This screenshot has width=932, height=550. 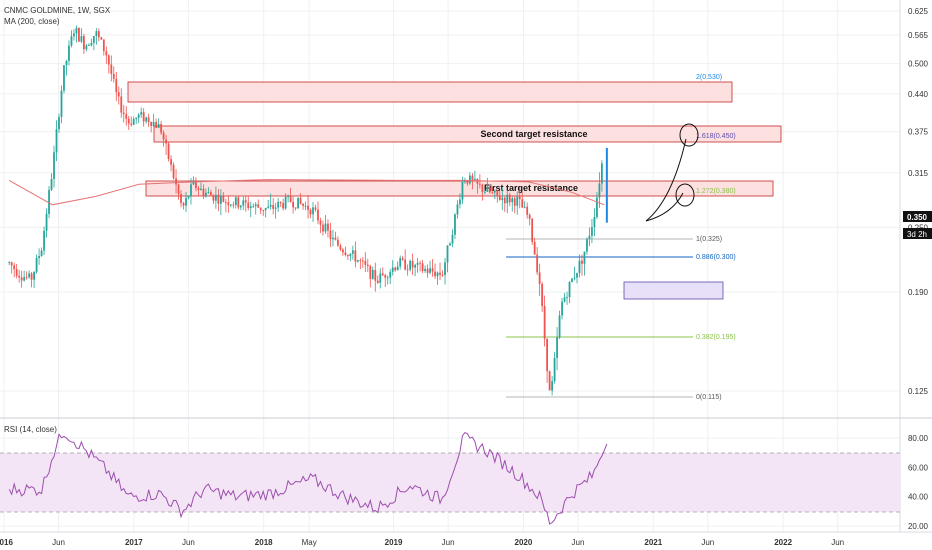 I want to click on projection-curve-second, so click(x=666, y=180).